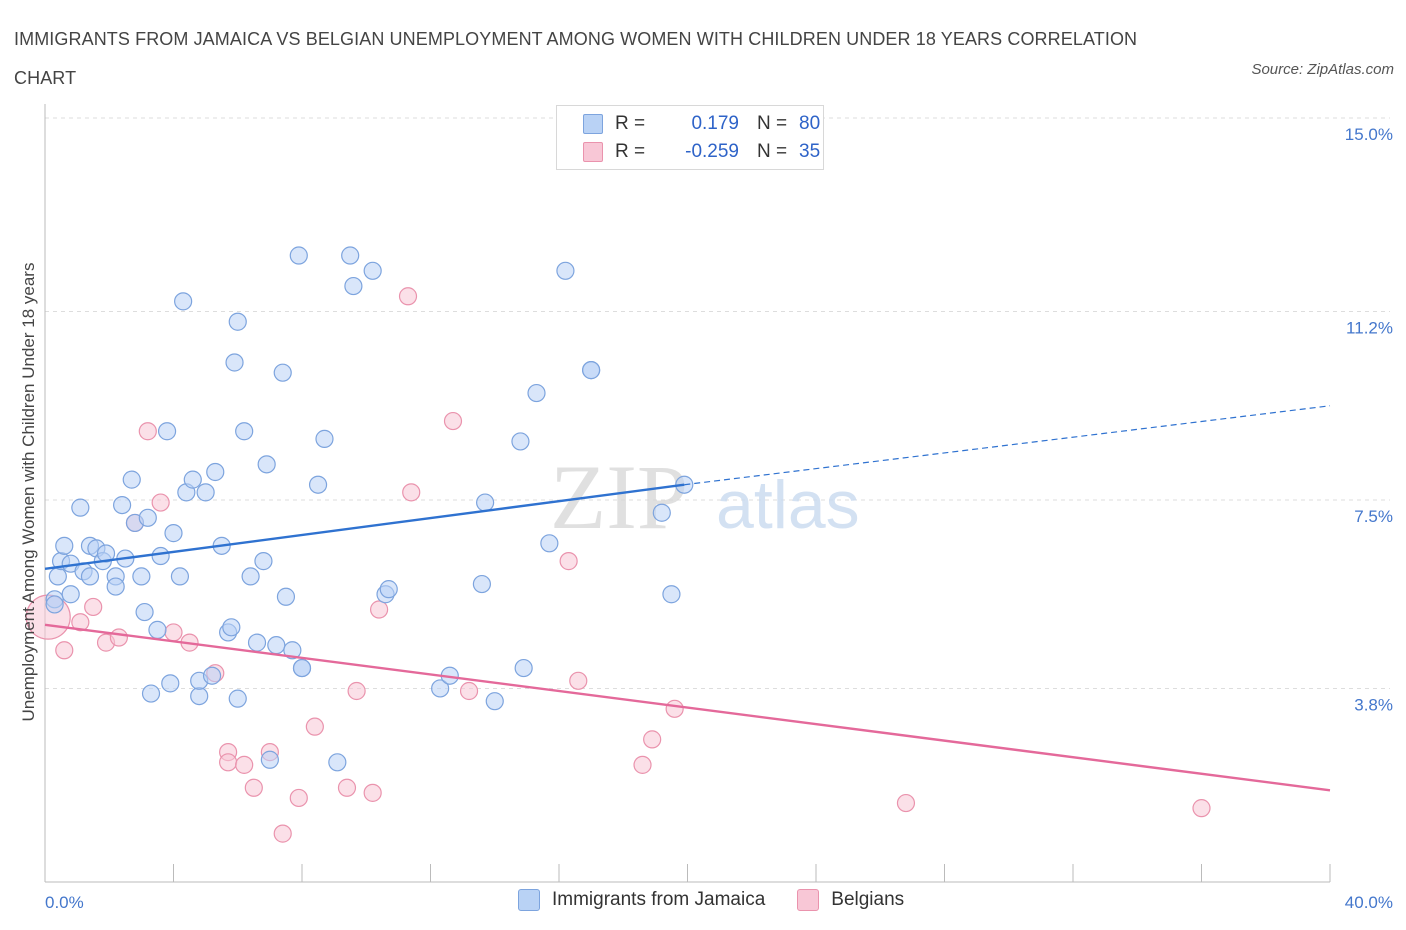 The image size is (1406, 930). I want to click on legend-n-label: N =, so click(772, 123).